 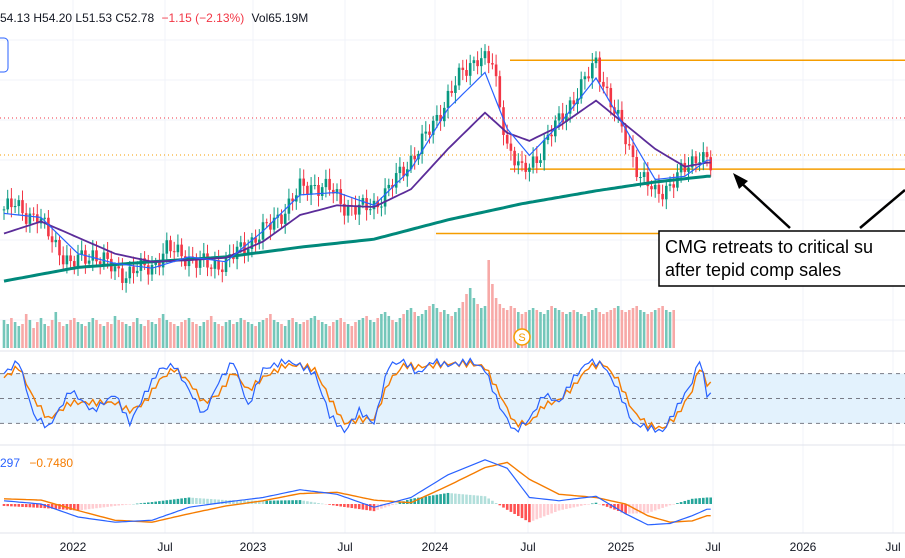 I want to click on dividend-marker, so click(x=522, y=337).